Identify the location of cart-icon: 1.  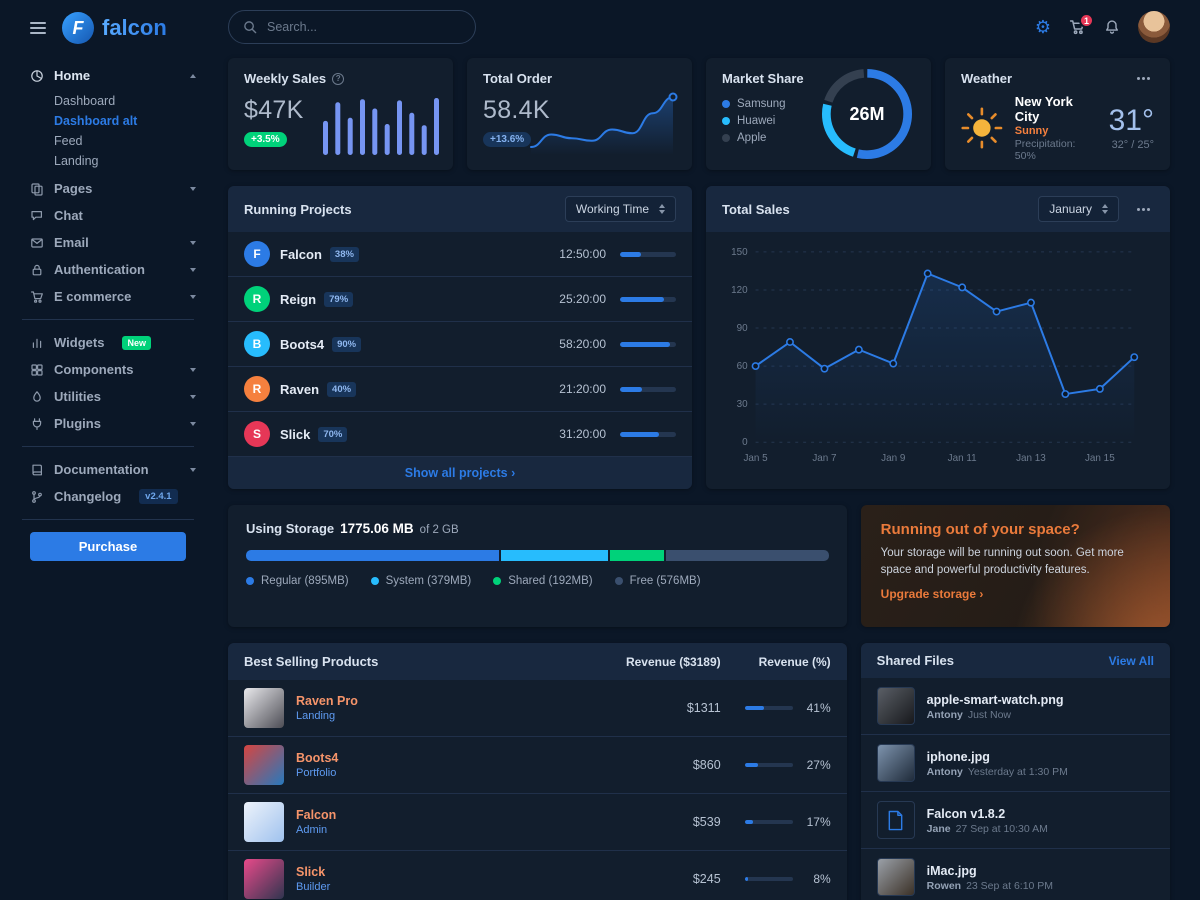
(1081, 24).